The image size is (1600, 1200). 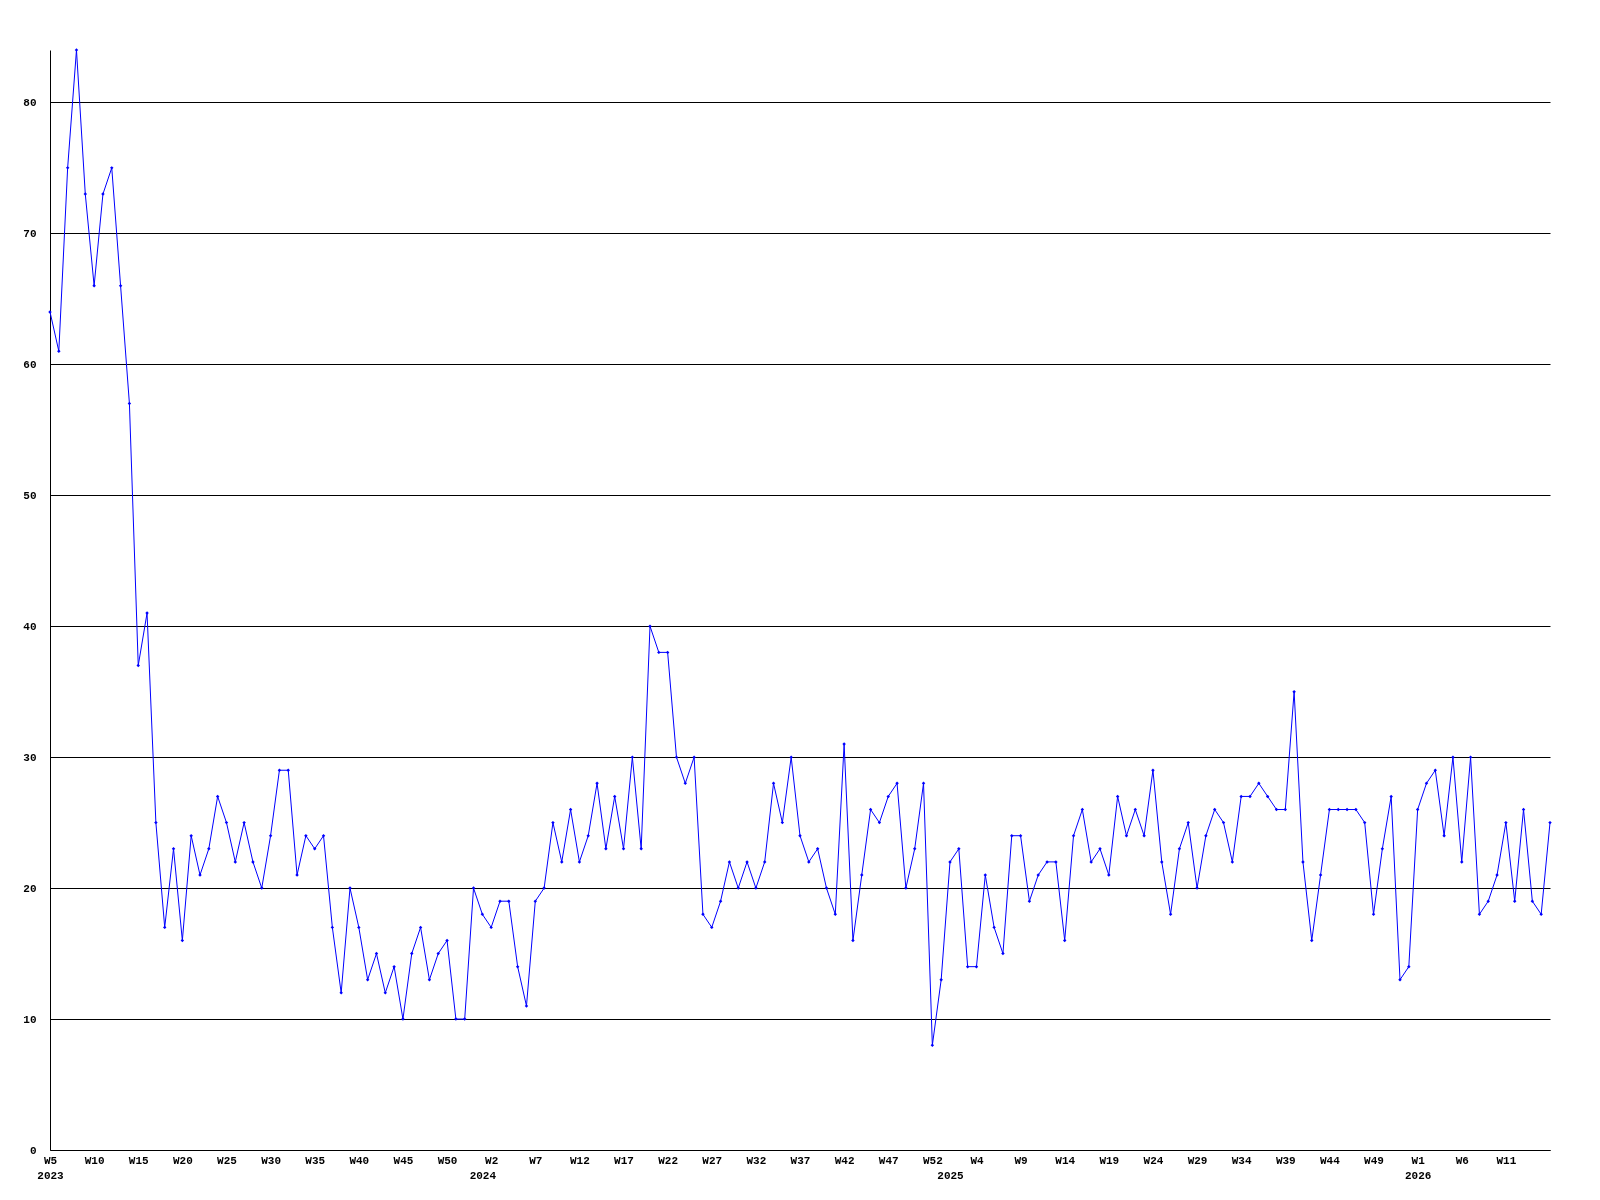 What do you see at coordinates (1065, 1160) in the screenshot?
I see `x-tick-label: W14` at bounding box center [1065, 1160].